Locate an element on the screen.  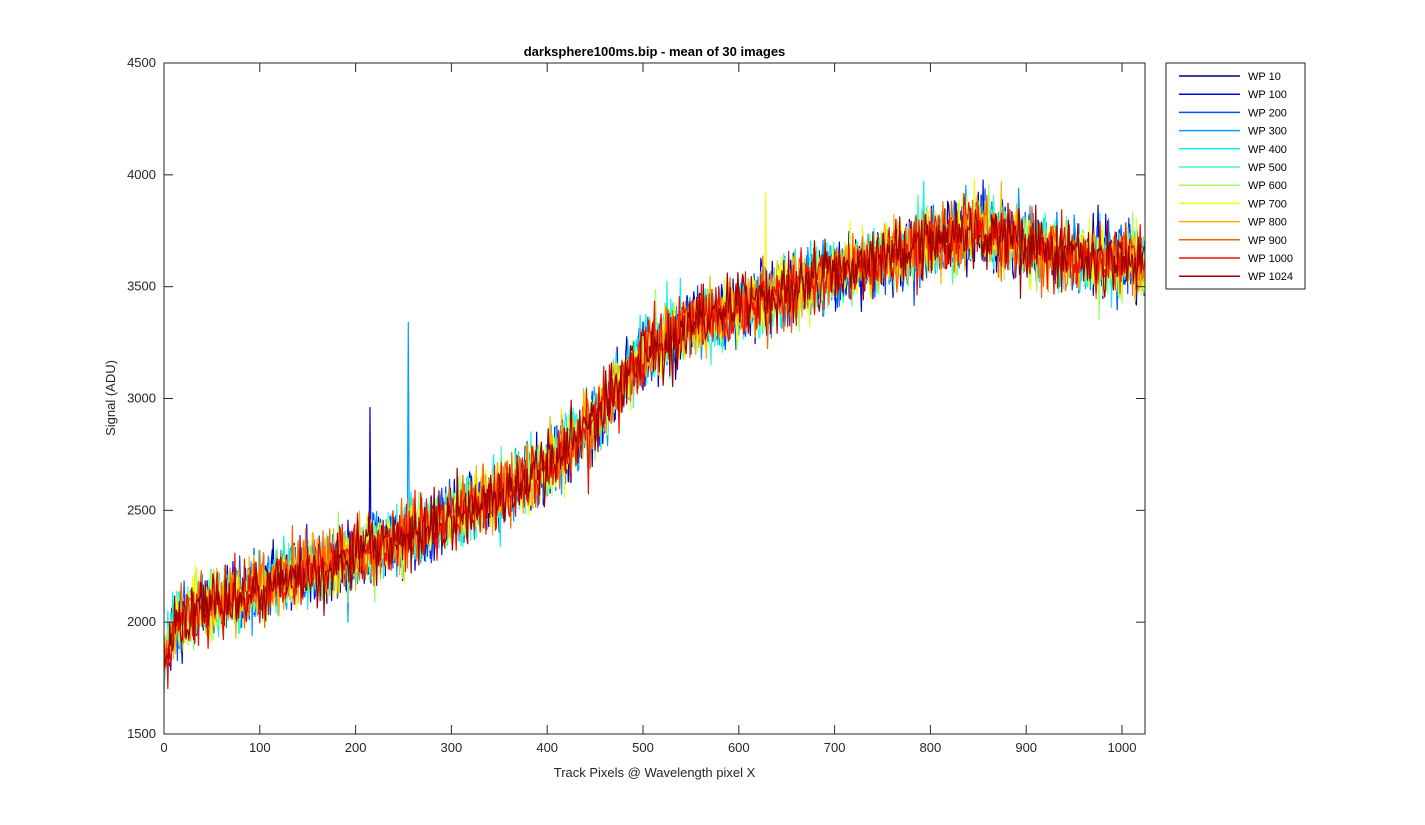
legend-label: WP 100 is located at coordinates (1267, 95).